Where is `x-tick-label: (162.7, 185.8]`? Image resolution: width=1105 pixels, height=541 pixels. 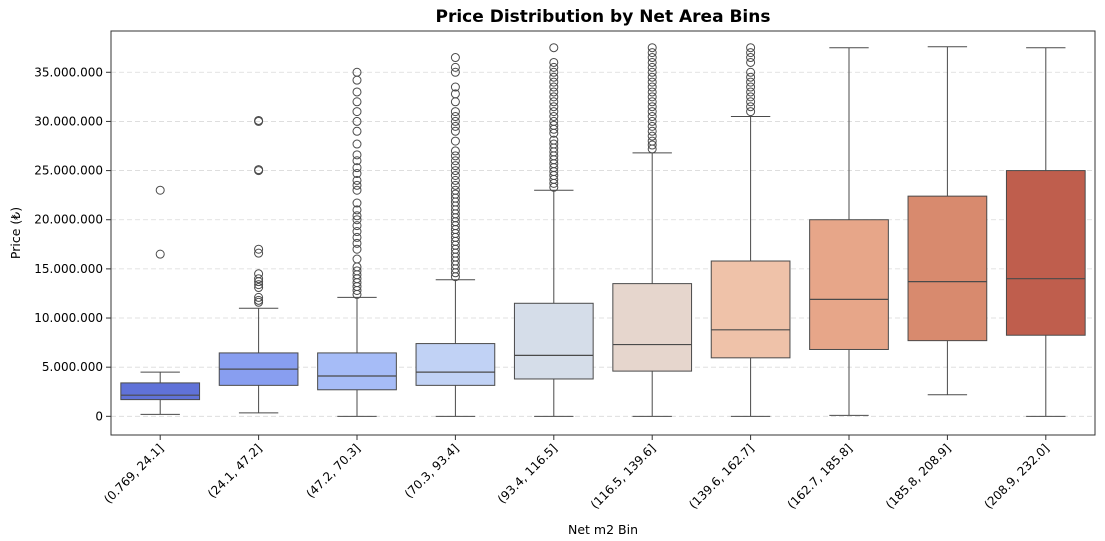
x-tick-label: (162.7, 185.8] is located at coordinates (820, 476).